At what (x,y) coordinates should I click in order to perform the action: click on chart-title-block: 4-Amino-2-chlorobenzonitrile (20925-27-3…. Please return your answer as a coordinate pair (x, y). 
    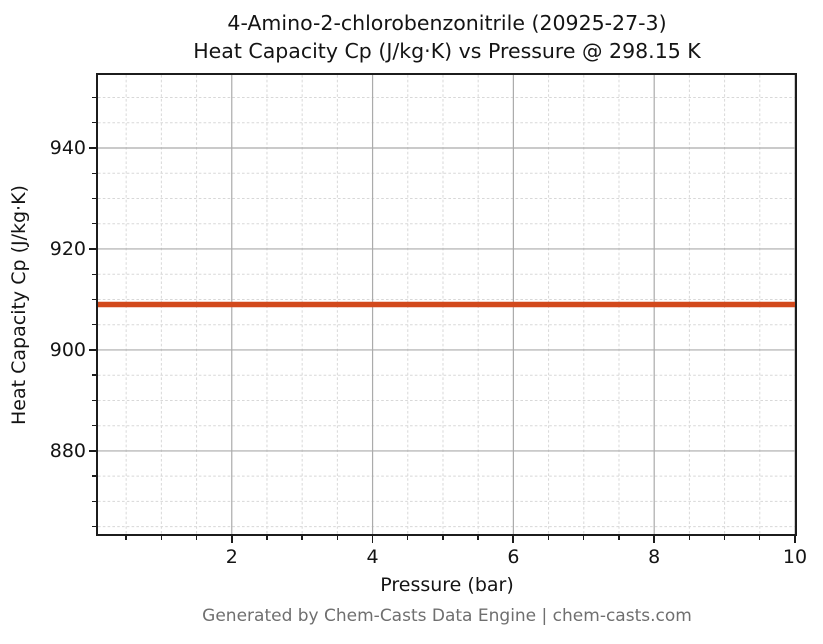
    Looking at the image, I should click on (447, 37).